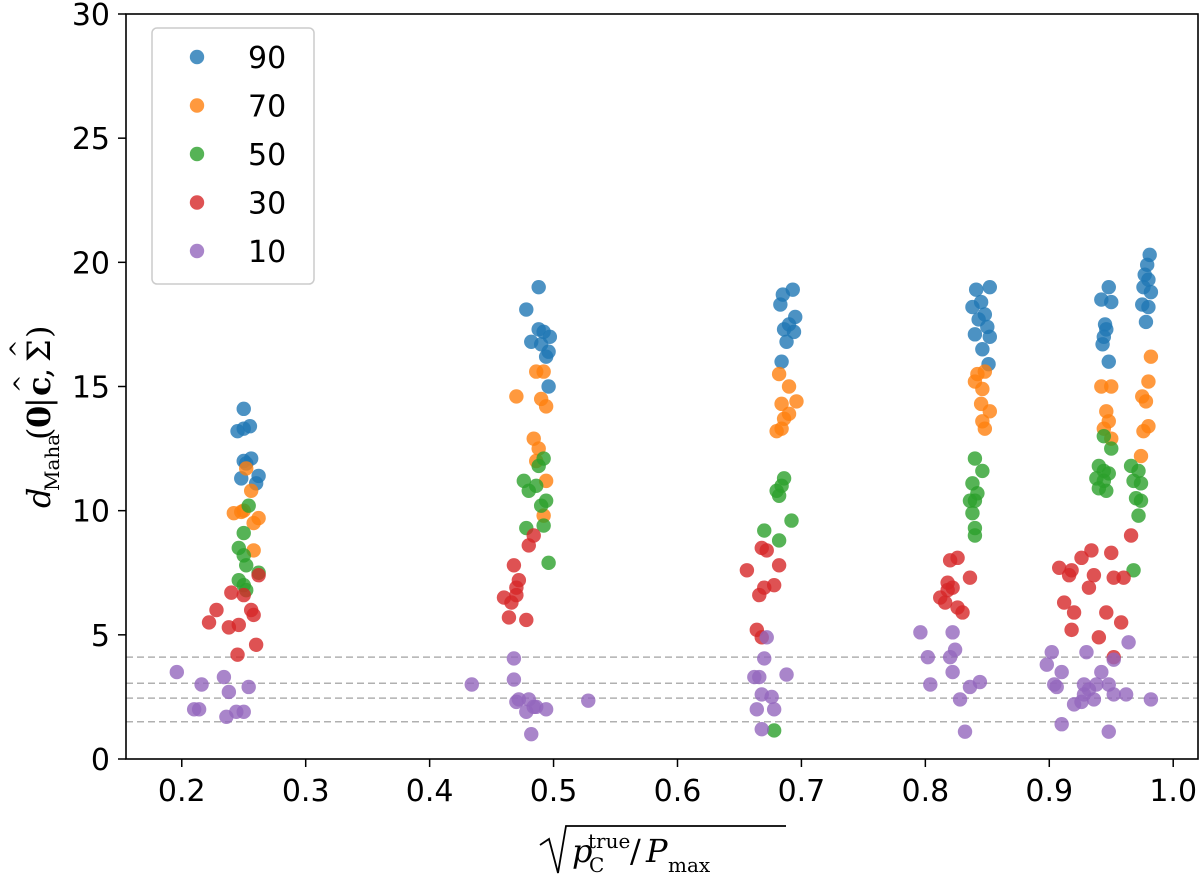 The width and height of the screenshot is (1200, 881). I want to click on x-label-P: P, so click(656, 851).